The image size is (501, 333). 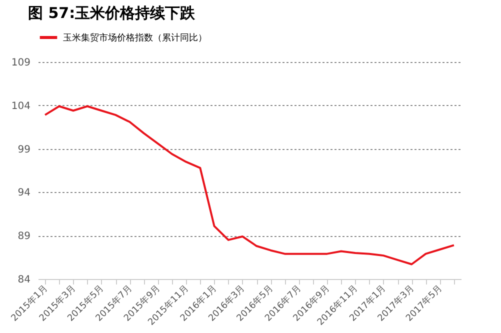 I want to click on y-tick-label: 94, so click(x=24, y=193).